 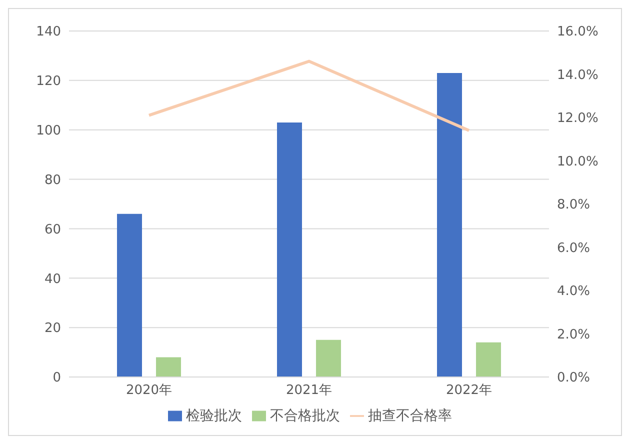 What do you see at coordinates (577, 118) in the screenshot?
I see `y2-tick-label: 12.0%` at bounding box center [577, 118].